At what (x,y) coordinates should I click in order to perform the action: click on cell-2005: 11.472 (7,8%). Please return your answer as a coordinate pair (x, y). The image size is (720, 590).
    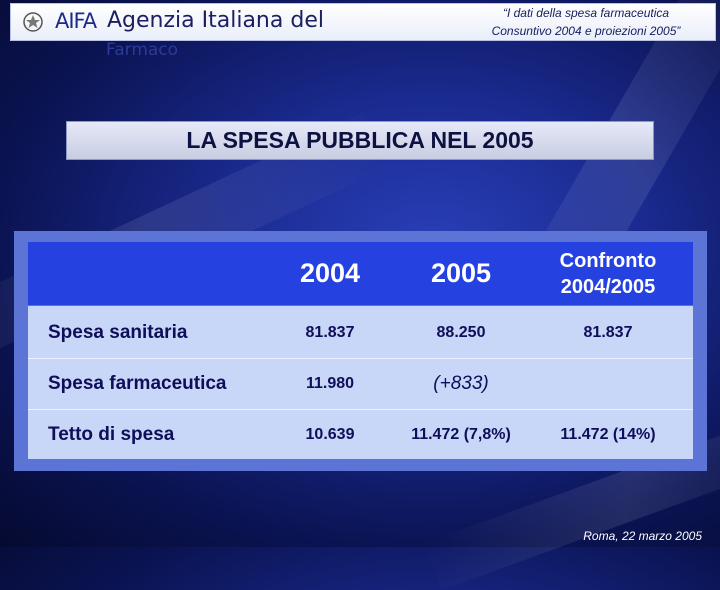
    Looking at the image, I should click on (461, 434).